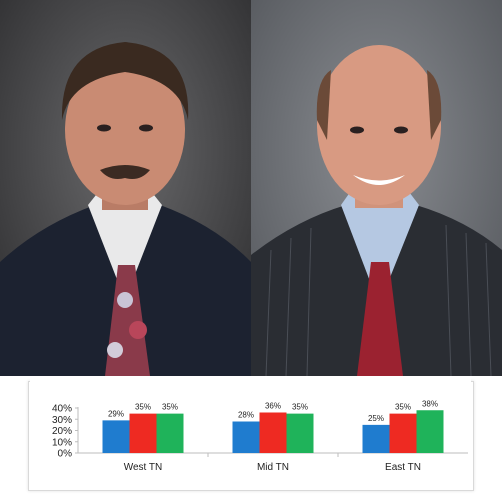  I want to click on y-tick-label: 10%, so click(62, 442).